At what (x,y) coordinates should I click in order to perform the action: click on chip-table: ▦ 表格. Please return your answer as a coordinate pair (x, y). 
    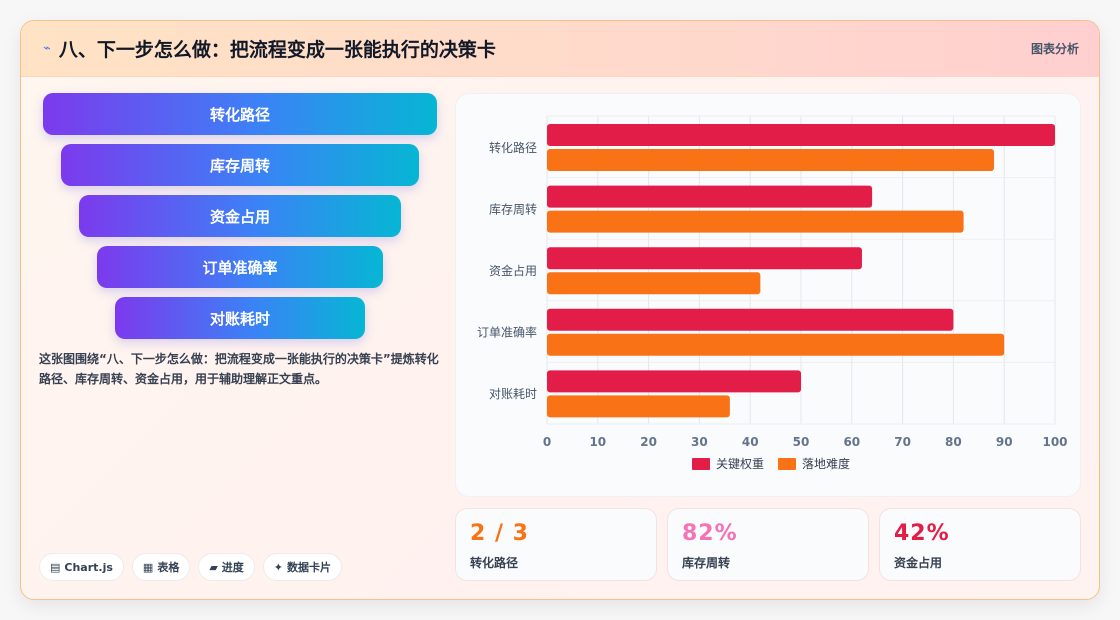
    Looking at the image, I should click on (161, 567).